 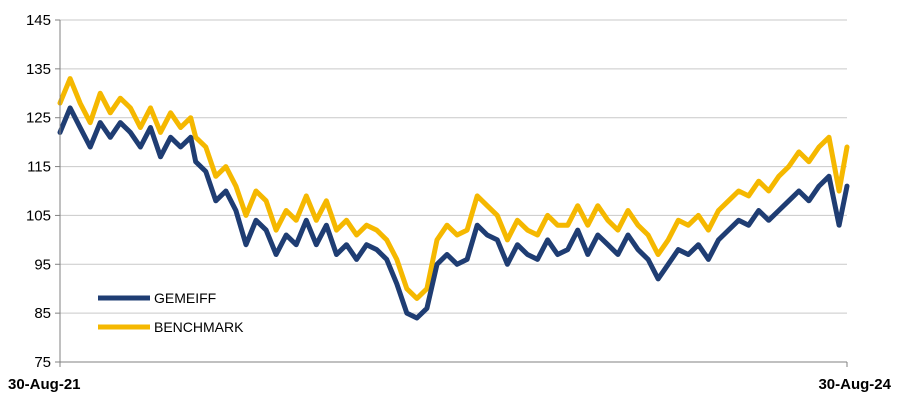 What do you see at coordinates (42, 362) in the screenshot?
I see `y-tick-label-75: 75` at bounding box center [42, 362].